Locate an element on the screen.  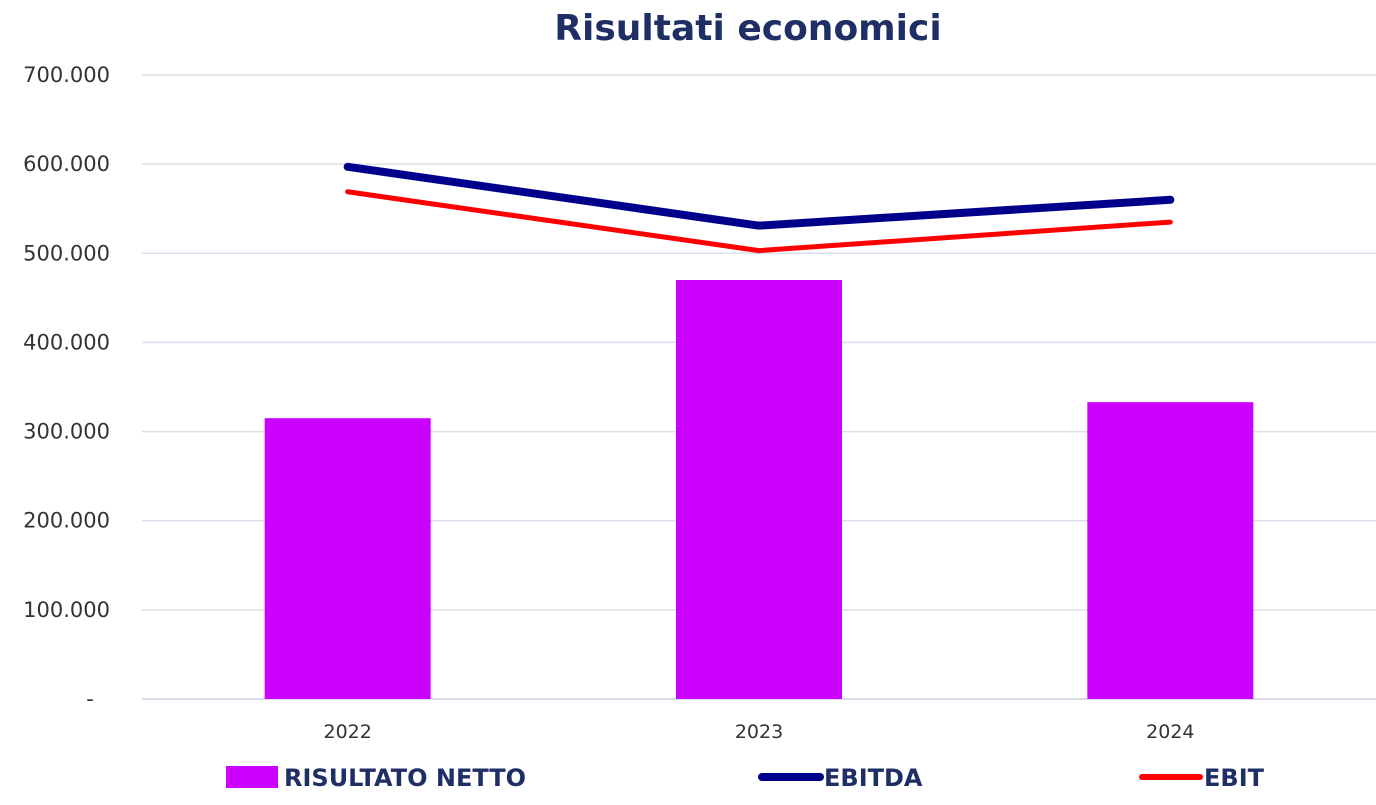
y-tick-label: 100.000 is located at coordinates (66, 610).